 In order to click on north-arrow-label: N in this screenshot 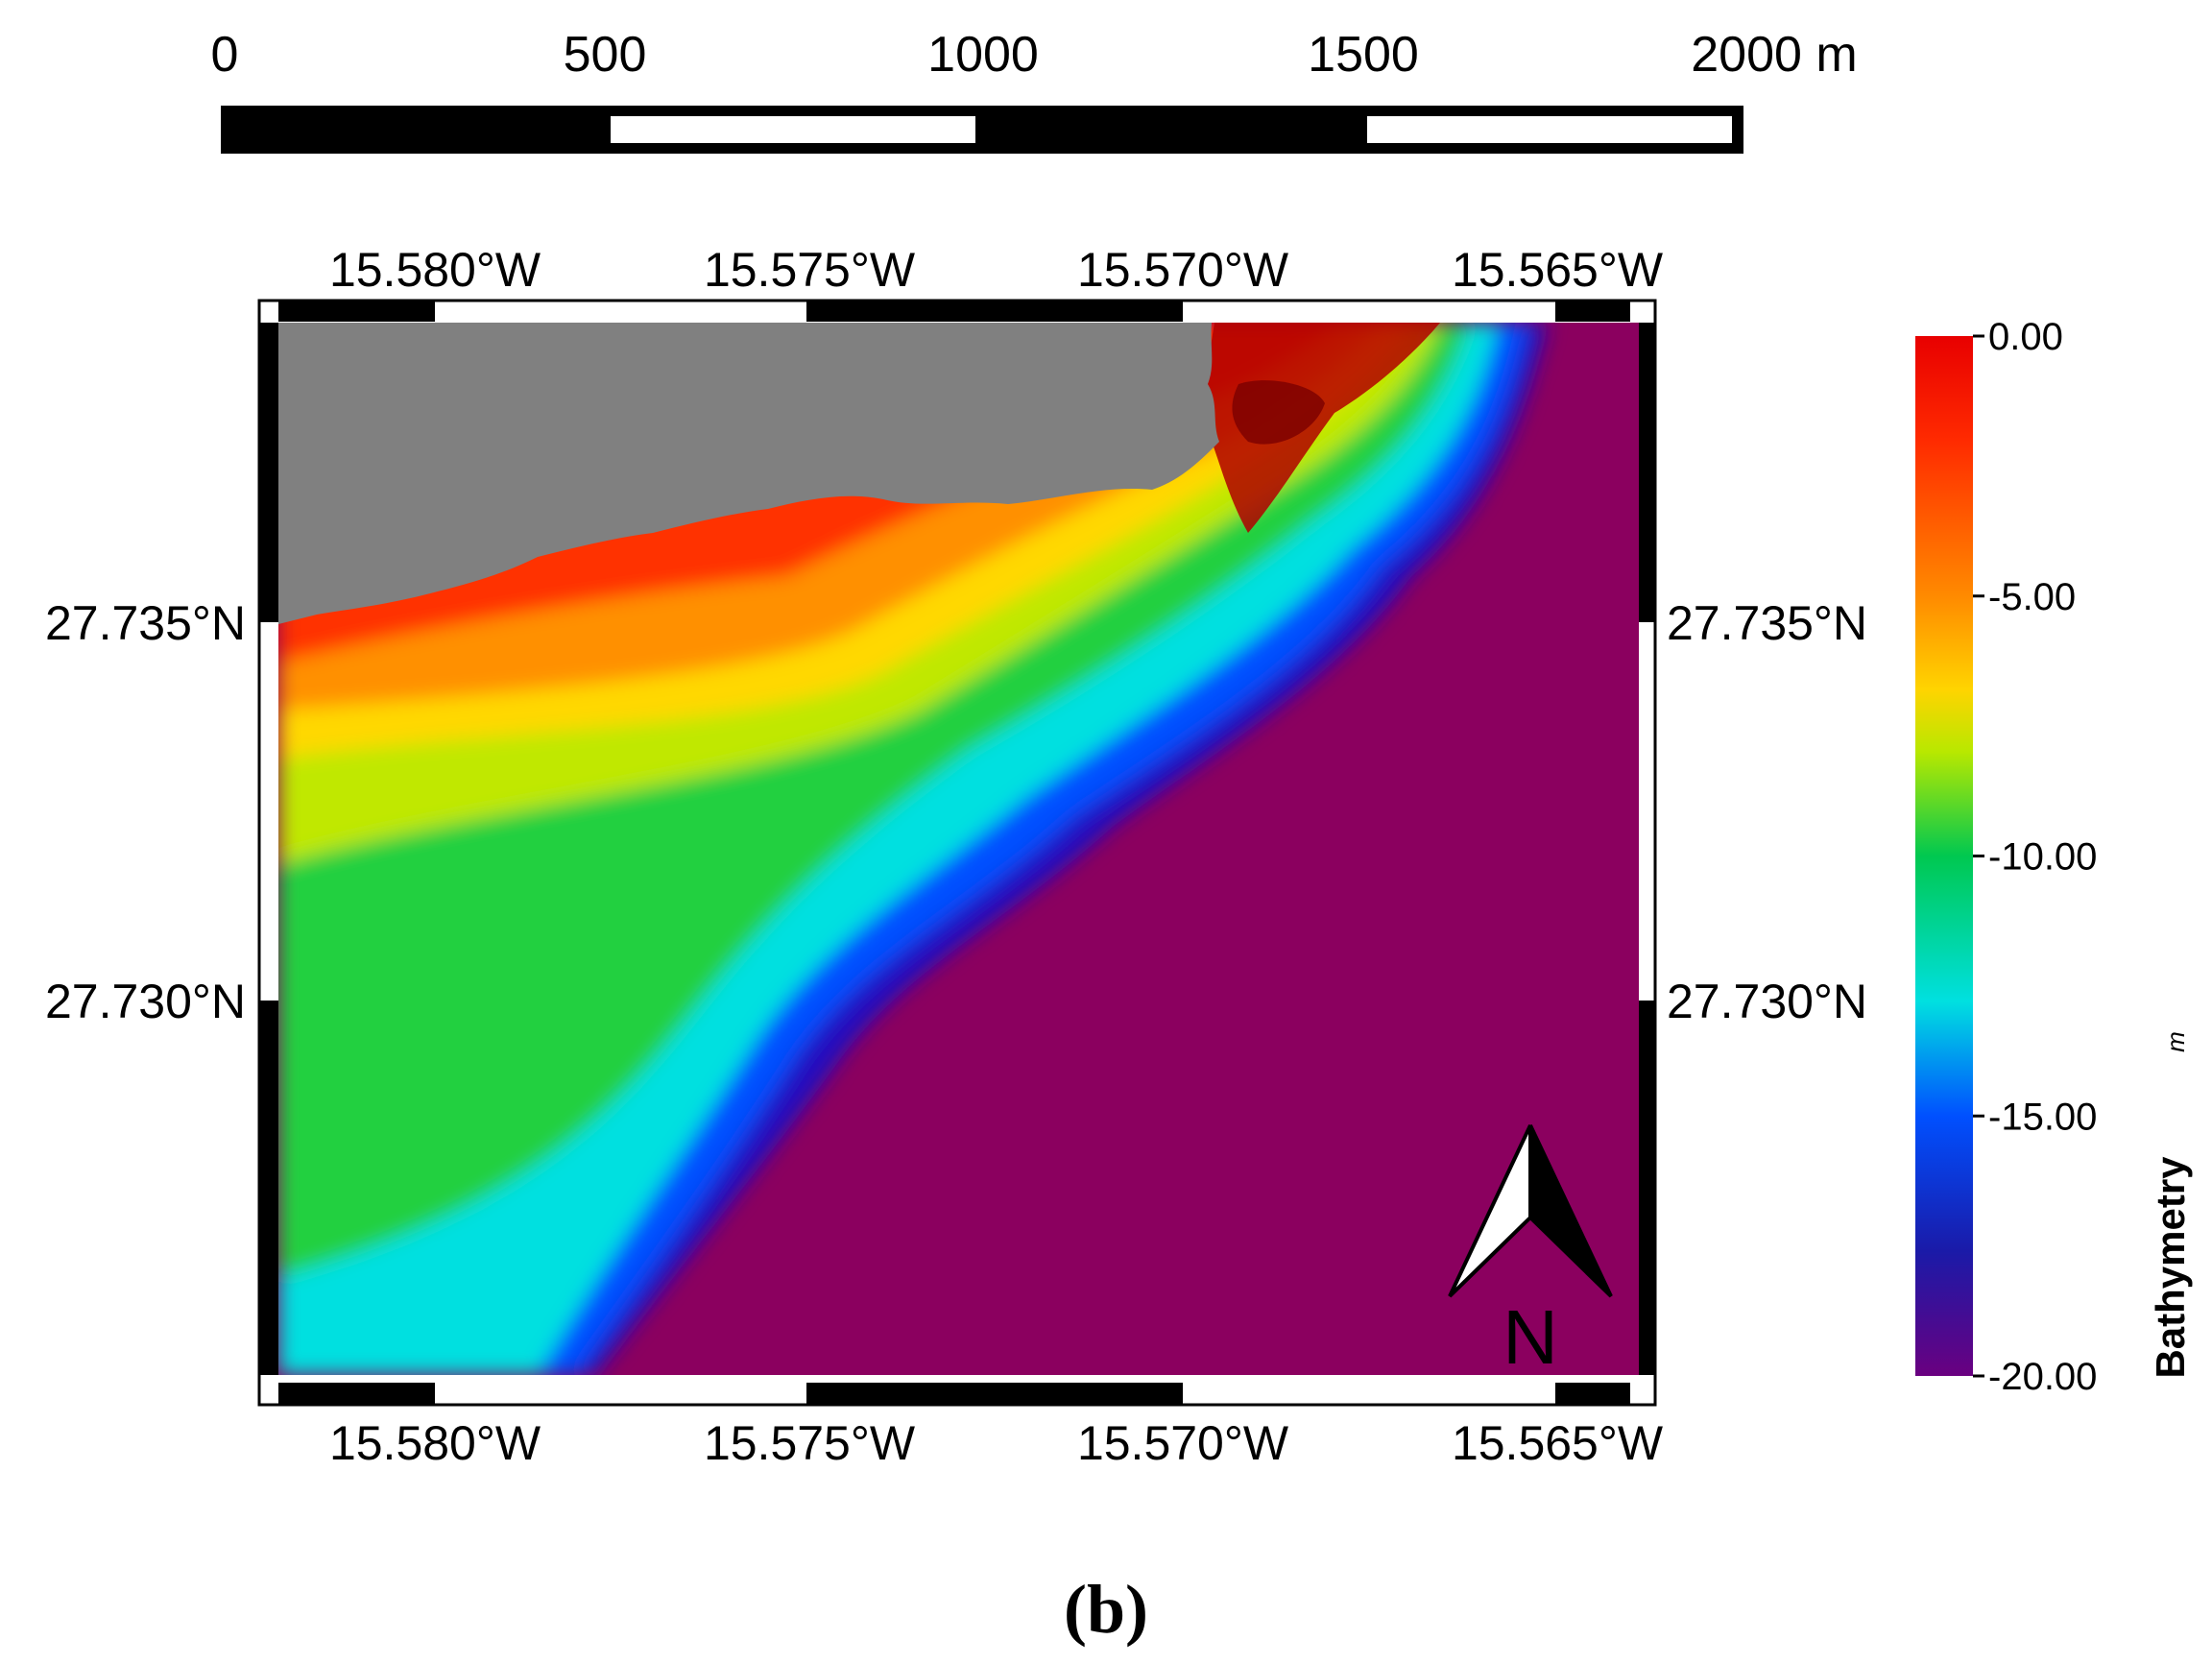, I will do `click(1531, 1337)`.